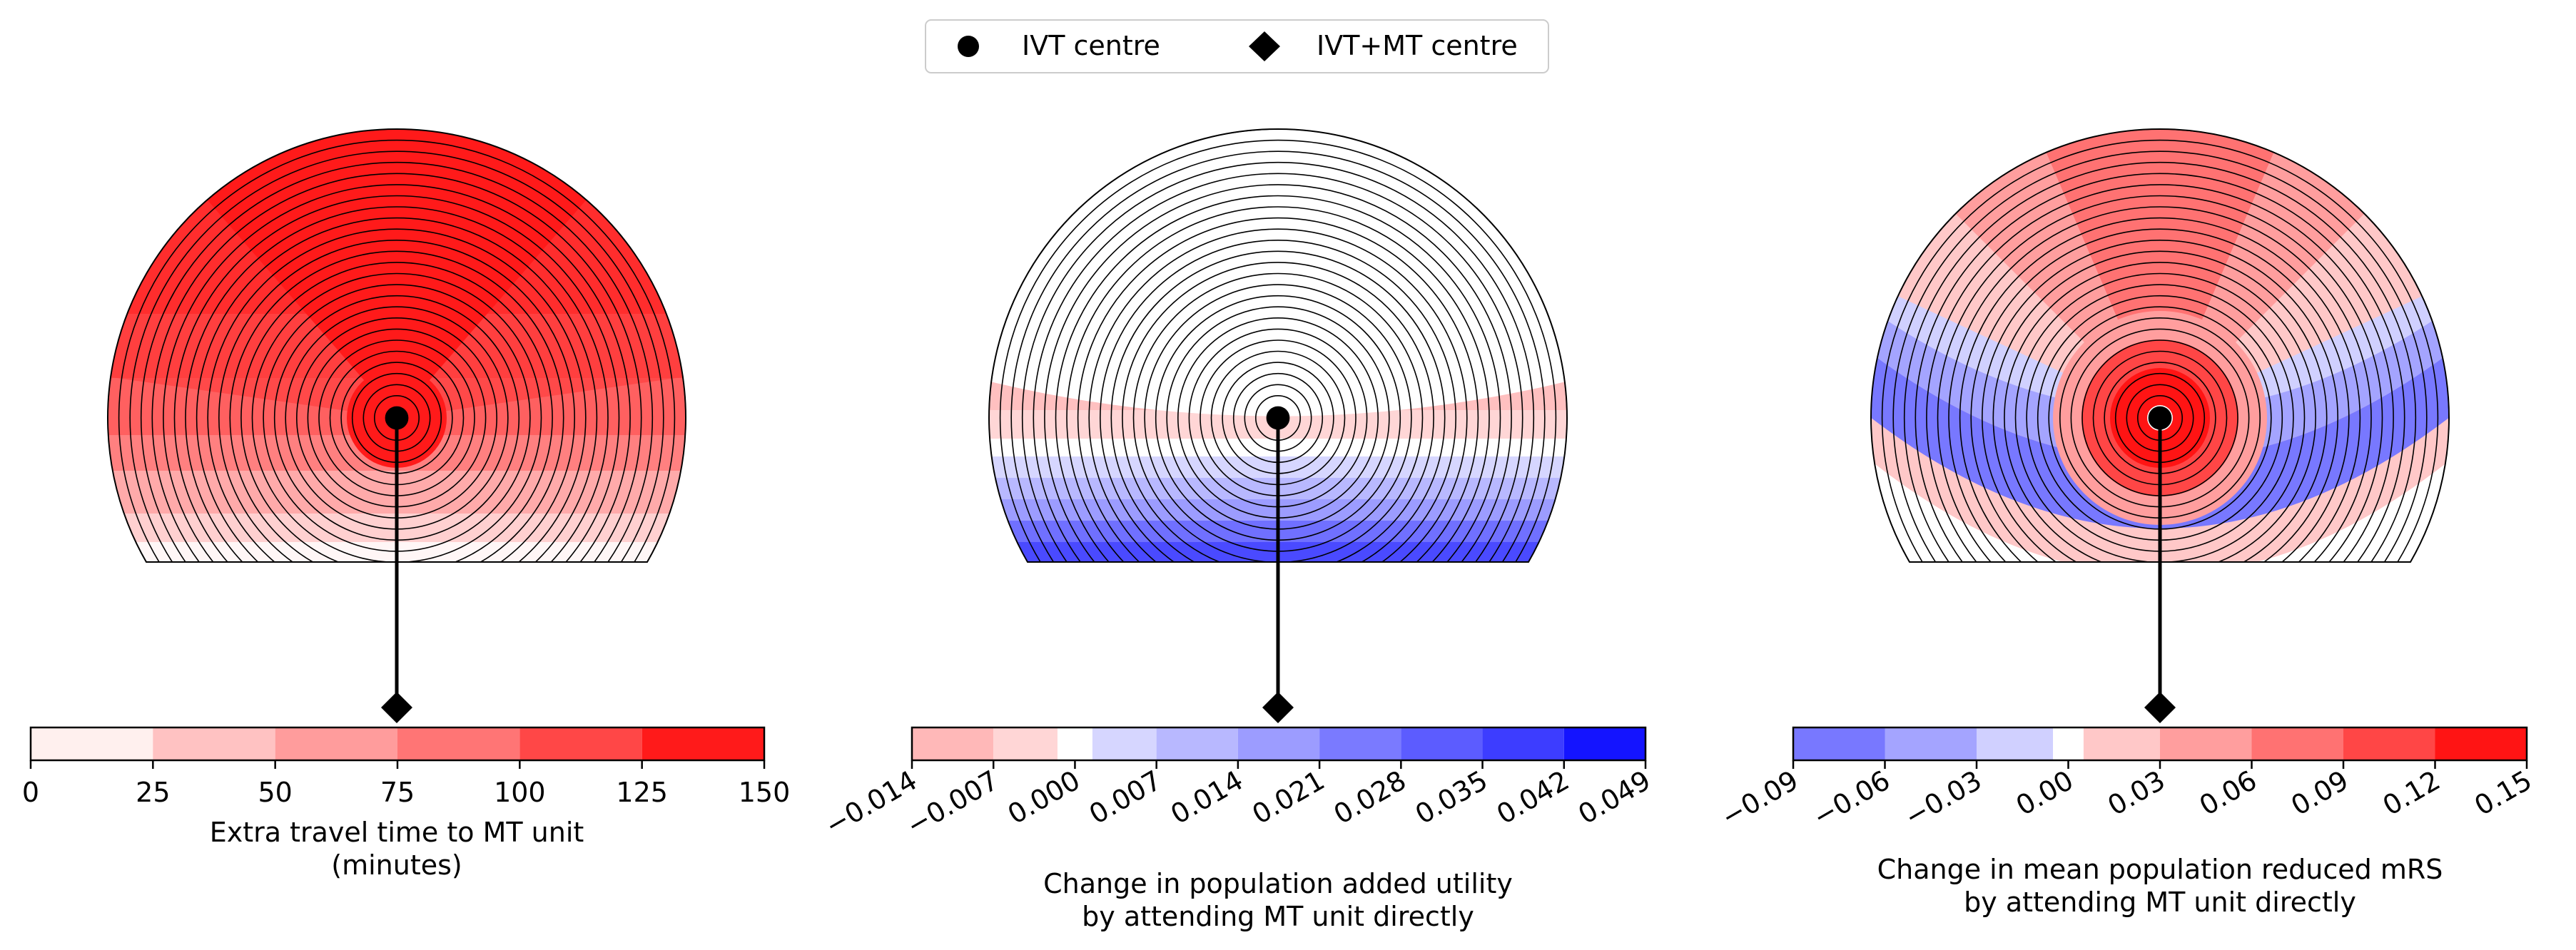 The height and width of the screenshot is (950, 2576). What do you see at coordinates (153, 792) in the screenshot?
I see `colorbar-tick-label: 25` at bounding box center [153, 792].